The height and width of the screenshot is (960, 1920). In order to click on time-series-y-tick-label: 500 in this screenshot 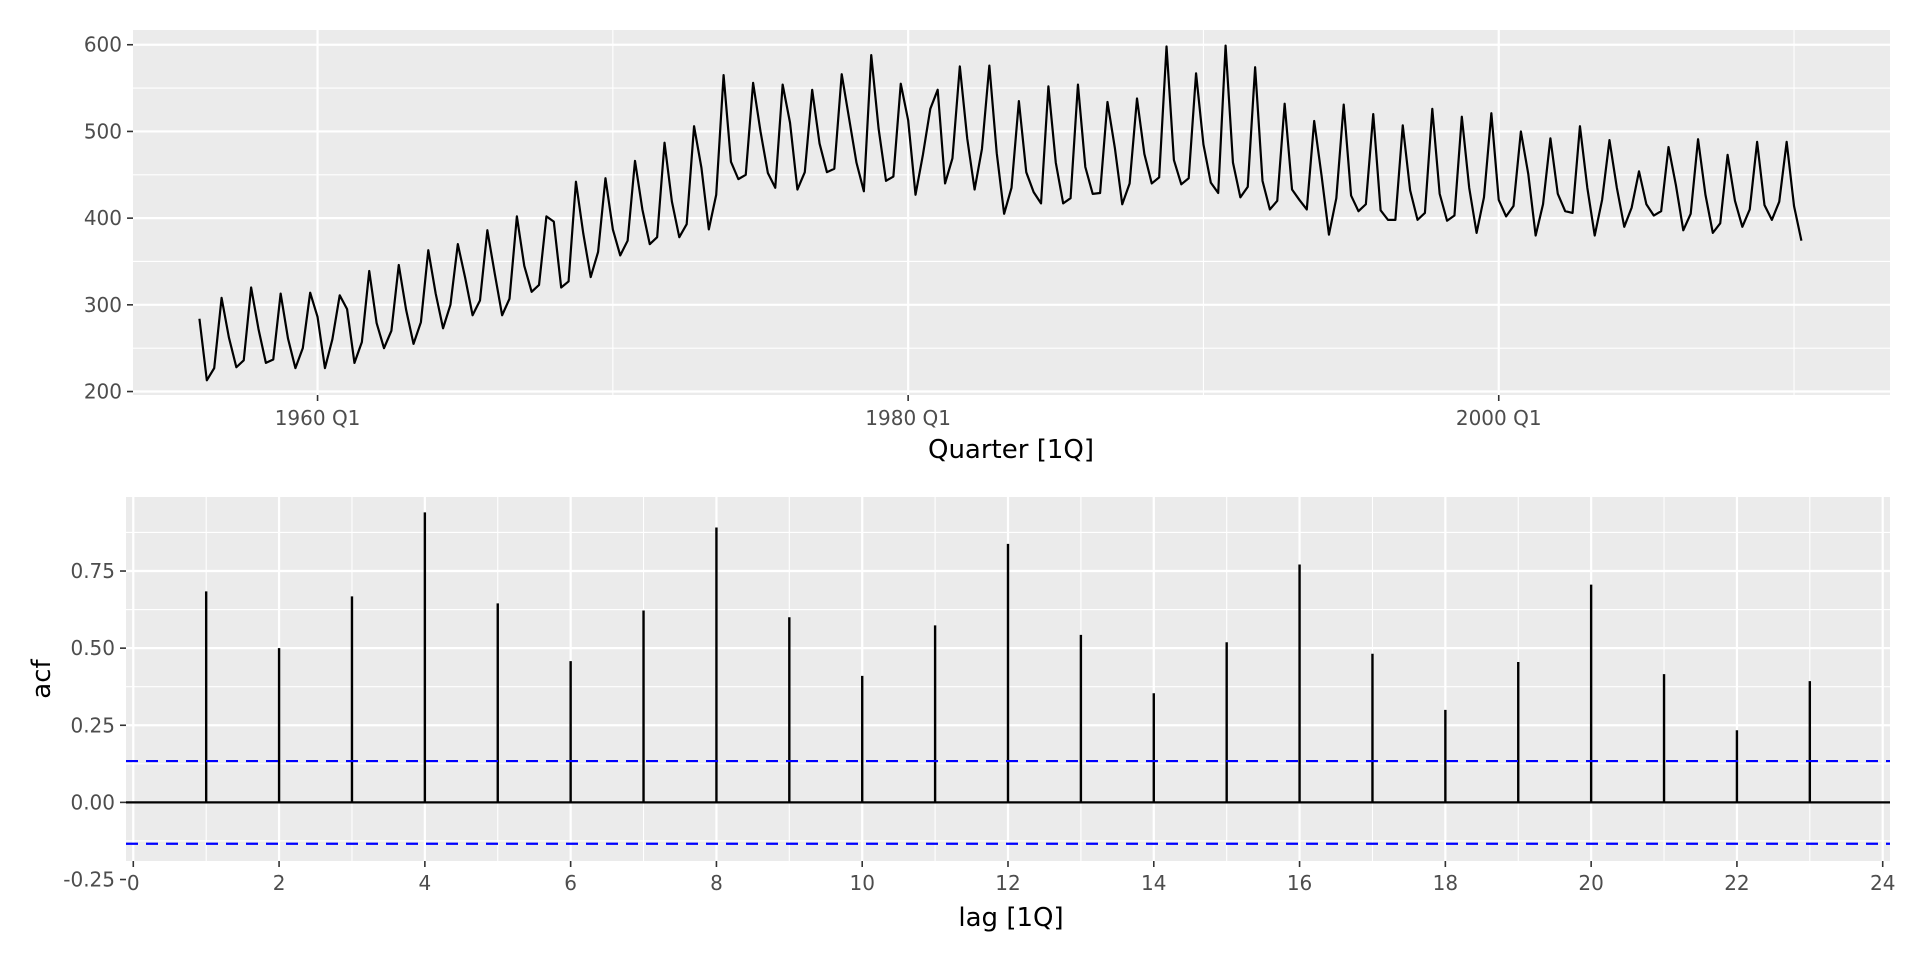, I will do `click(103, 131)`.